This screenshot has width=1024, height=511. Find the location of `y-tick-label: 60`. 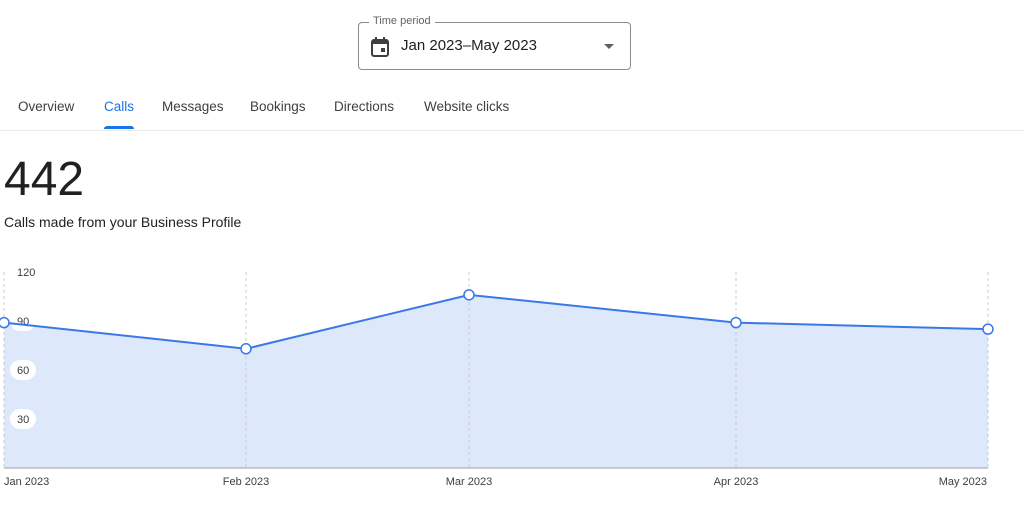

y-tick-label: 60 is located at coordinates (23, 371).